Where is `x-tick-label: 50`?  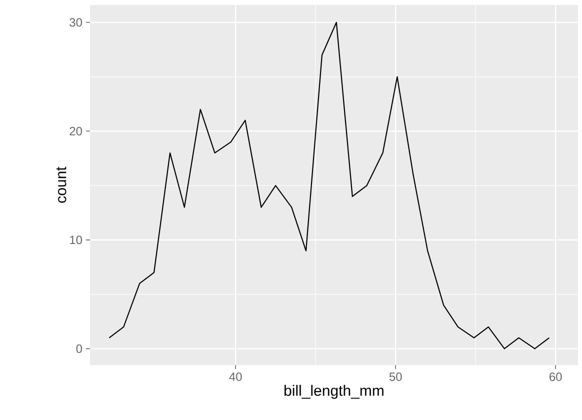
x-tick-label: 50 is located at coordinates (395, 377).